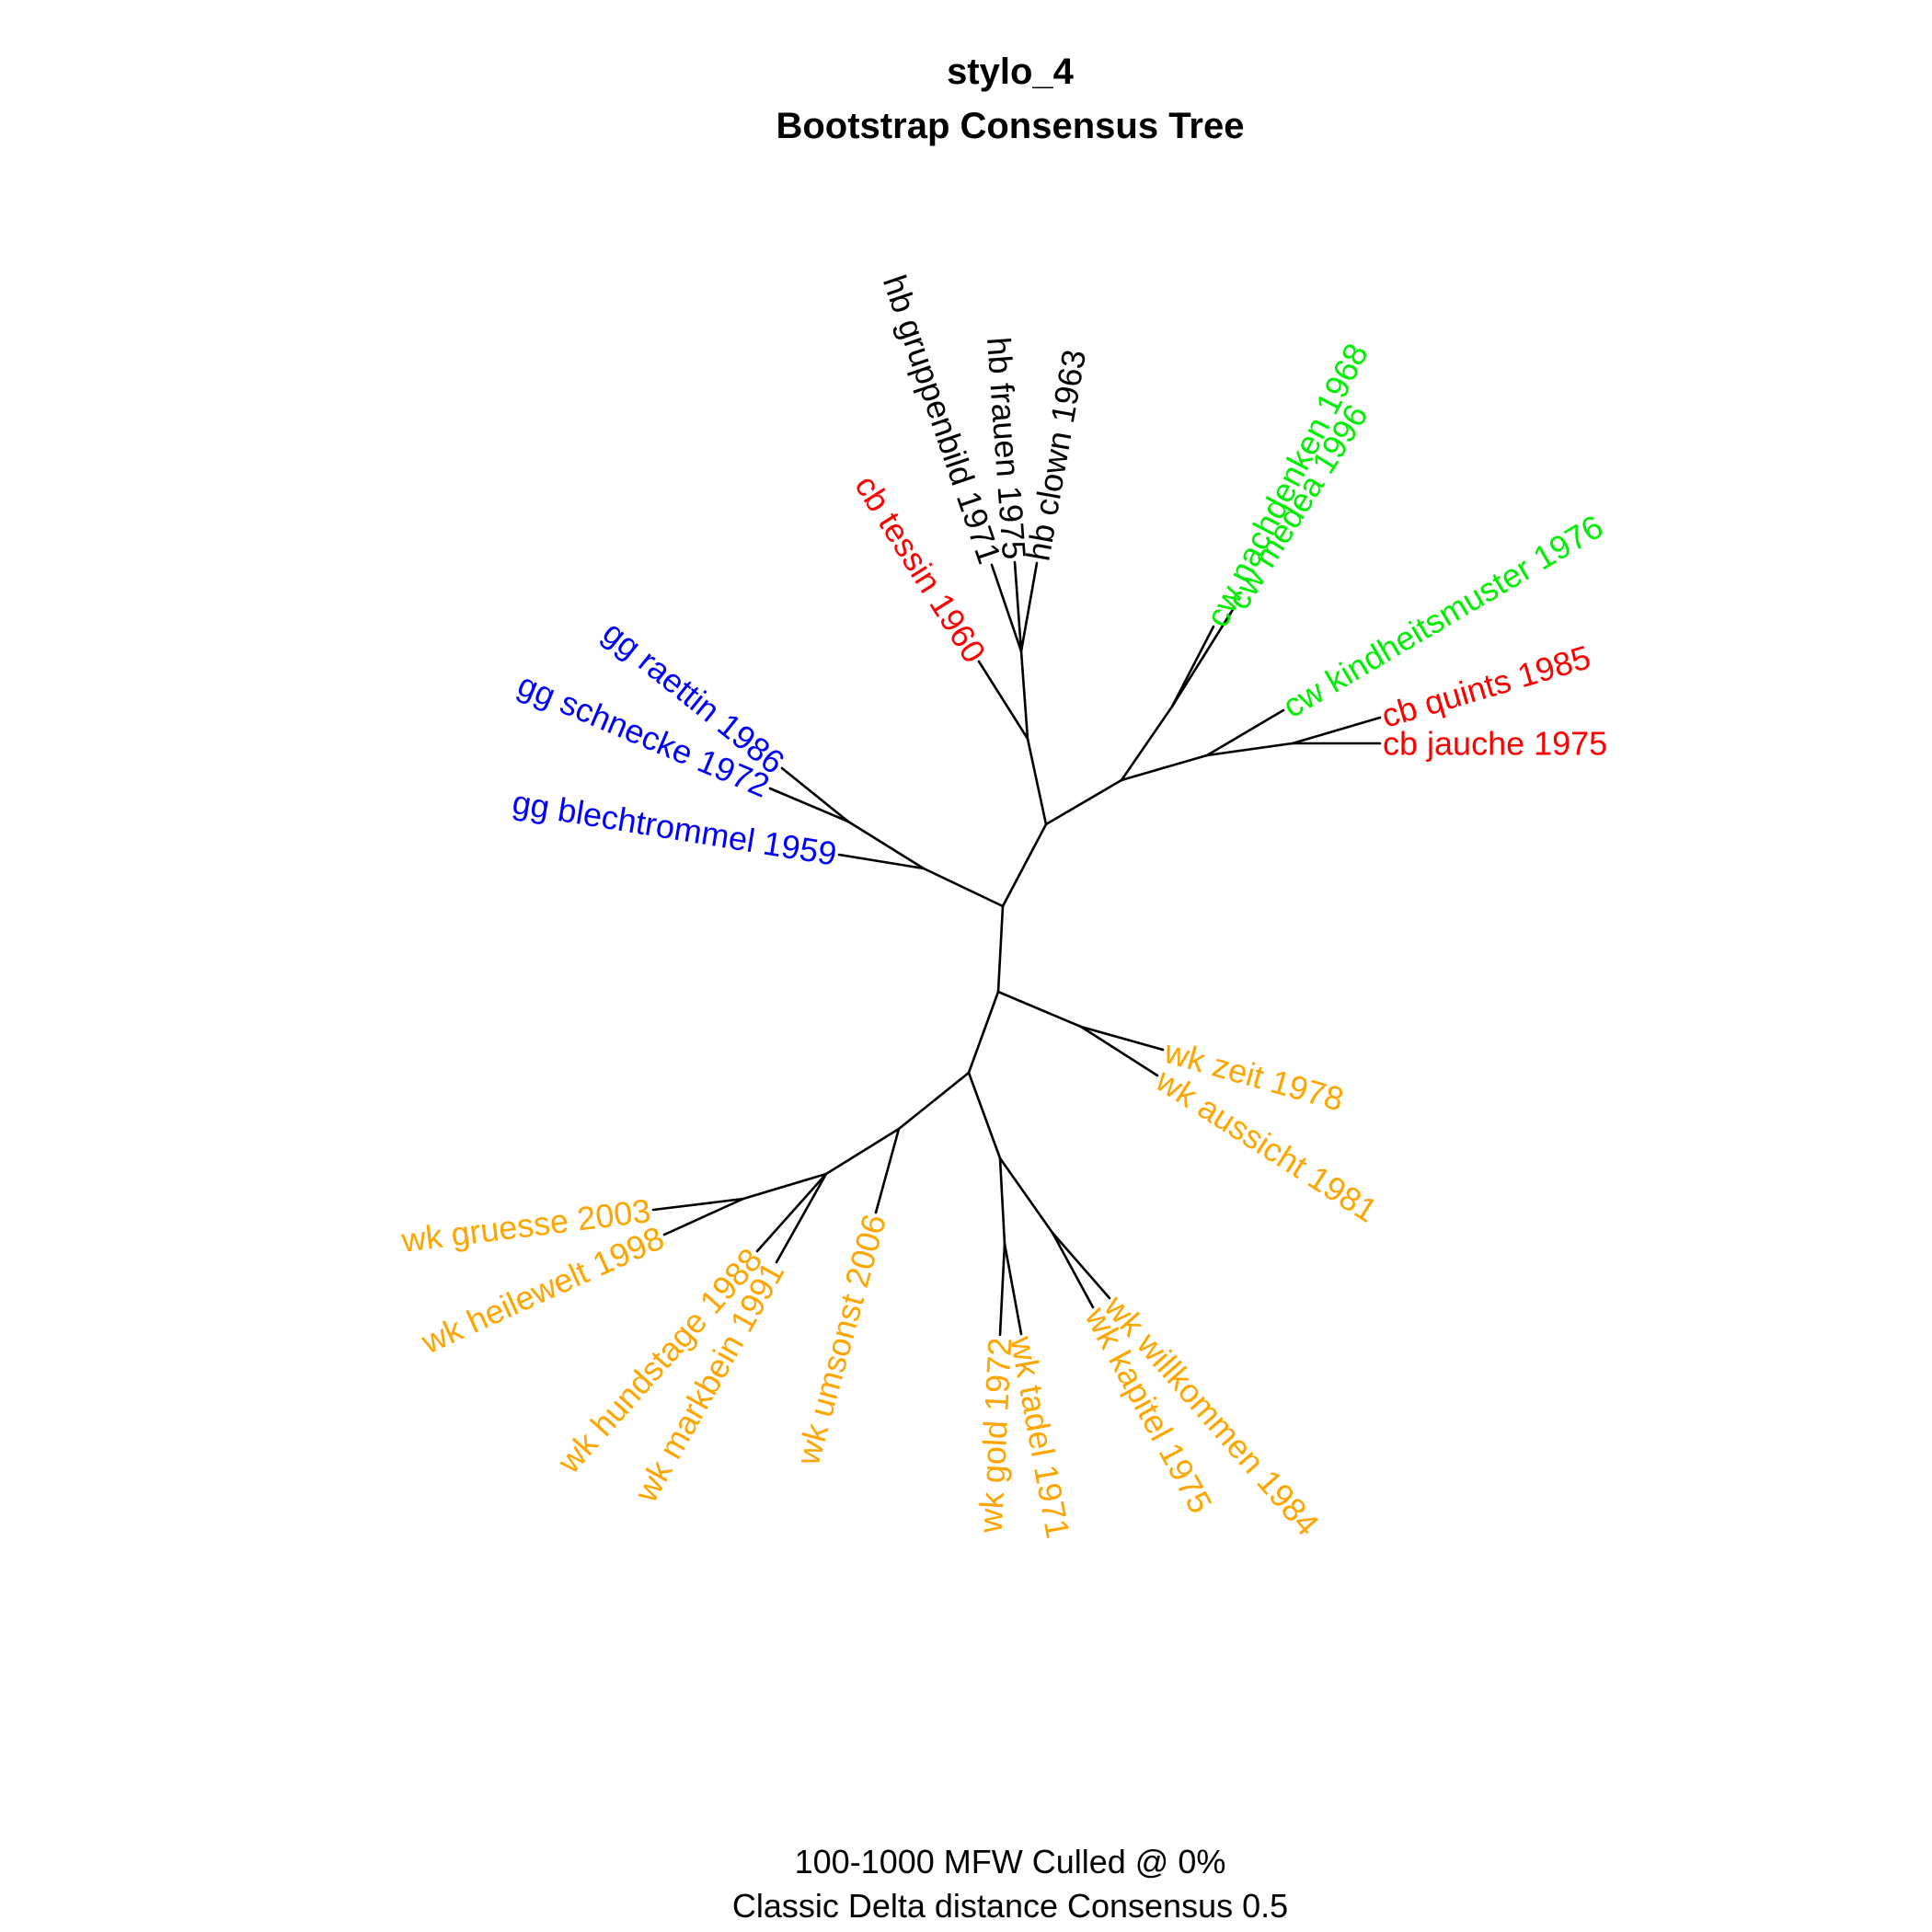 This screenshot has width=1932, height=1932. Describe the element at coordinates (840, 1339) in the screenshot. I see `leaf-label: wk umsonst 2006` at that location.